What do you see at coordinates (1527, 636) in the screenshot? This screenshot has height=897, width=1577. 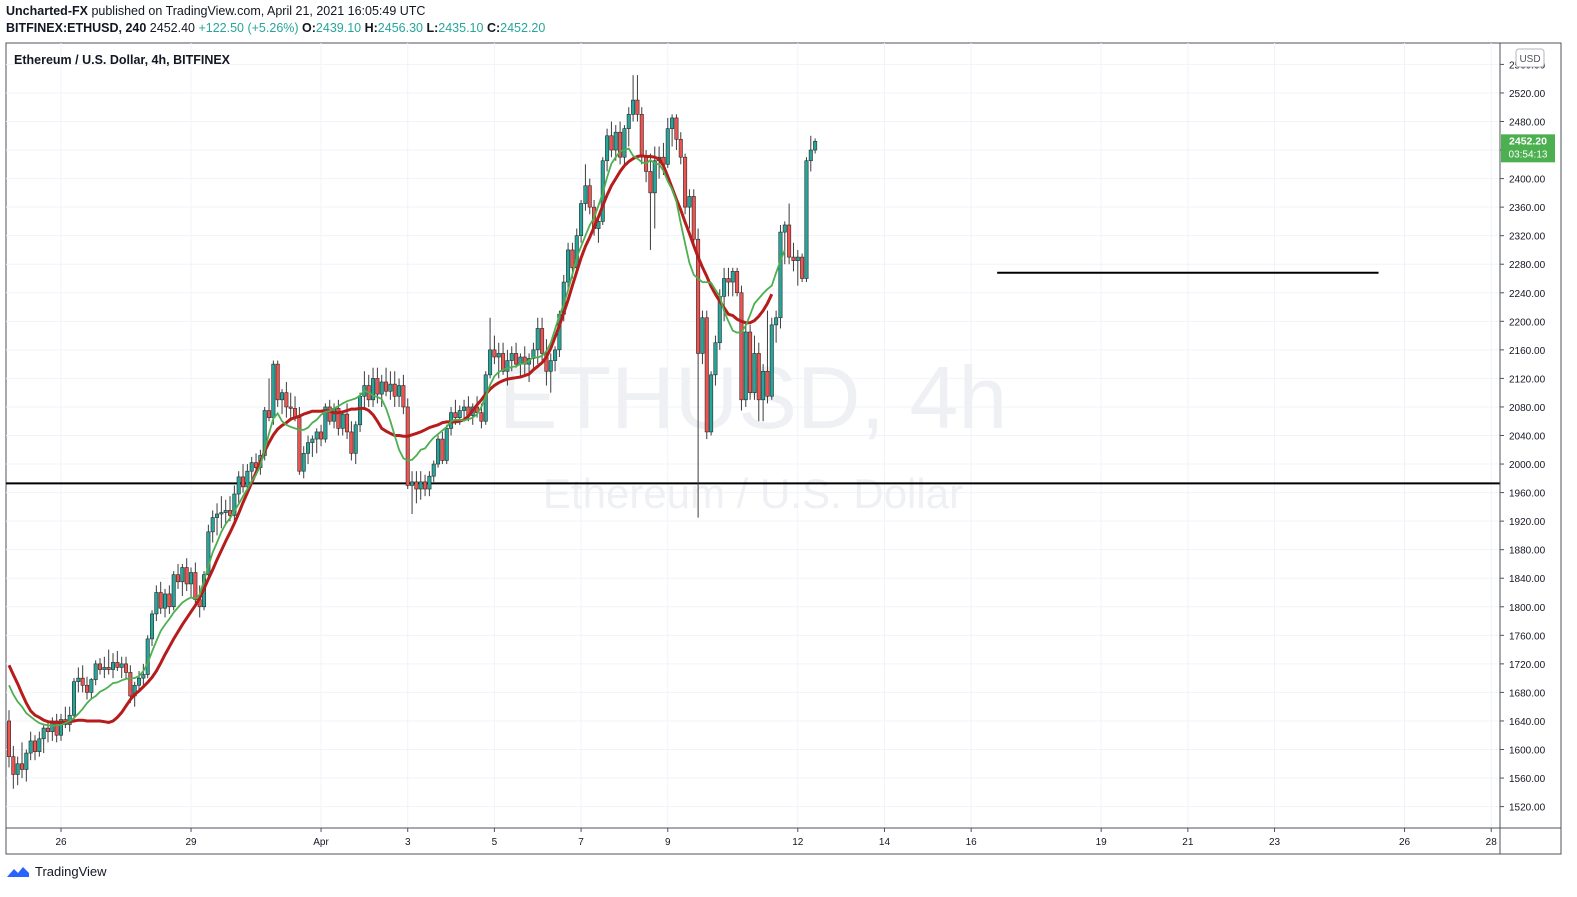 I see `price-tick-label: 1760.00` at bounding box center [1527, 636].